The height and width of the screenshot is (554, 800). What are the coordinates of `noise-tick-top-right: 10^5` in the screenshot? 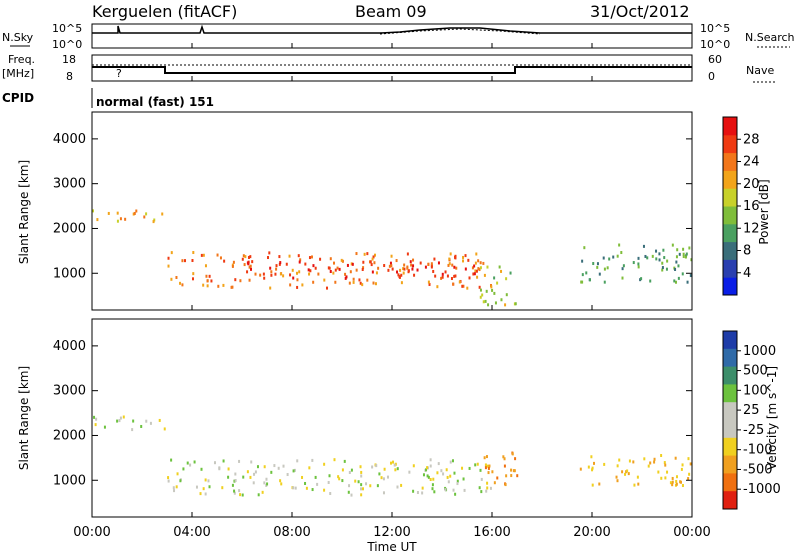 It's located at (715, 28).